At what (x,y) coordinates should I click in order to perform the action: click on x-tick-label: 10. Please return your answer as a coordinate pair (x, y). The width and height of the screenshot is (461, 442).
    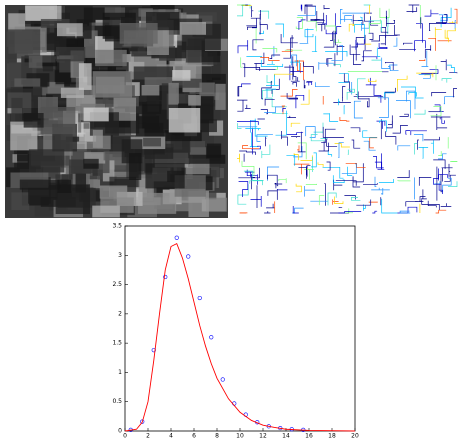
    Looking at the image, I should click on (240, 436).